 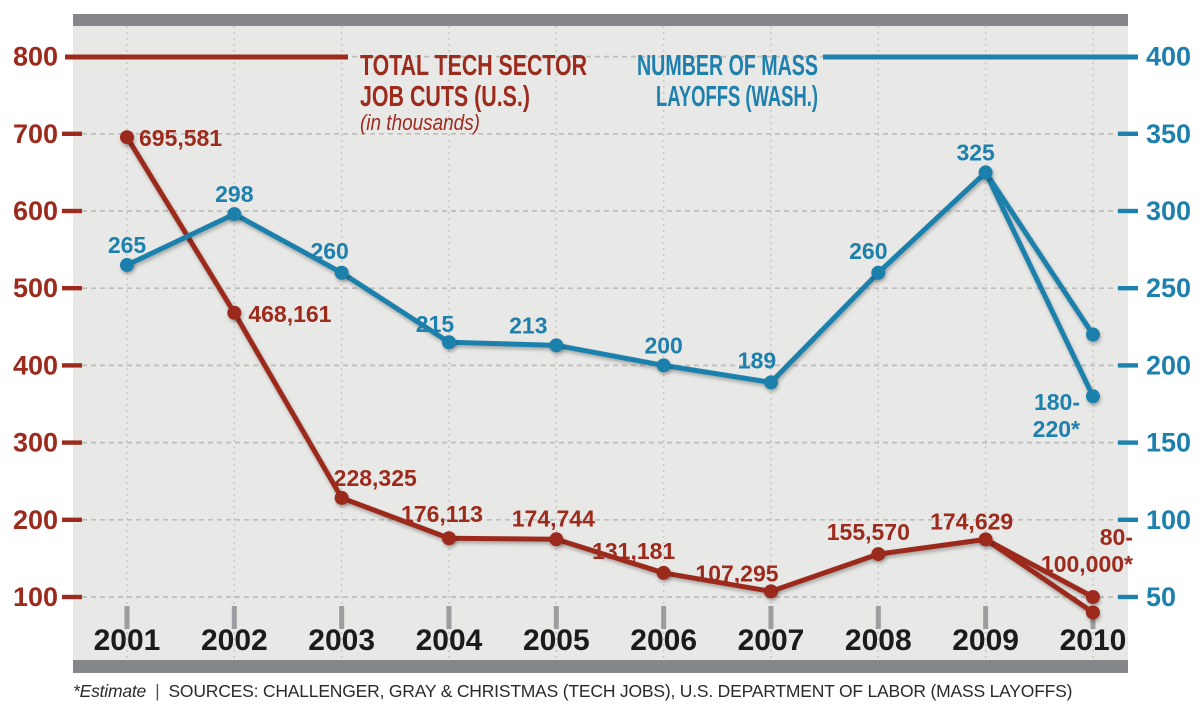 What do you see at coordinates (341, 272) in the screenshot?
I see `blue-data-point-2003` at bounding box center [341, 272].